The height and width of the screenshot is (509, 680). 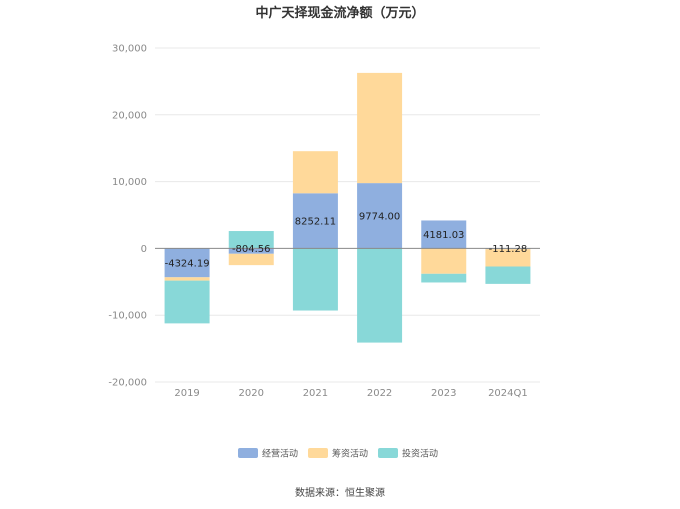 What do you see at coordinates (127, 383) in the screenshot?
I see `y-tick-label: -20,000` at bounding box center [127, 383].